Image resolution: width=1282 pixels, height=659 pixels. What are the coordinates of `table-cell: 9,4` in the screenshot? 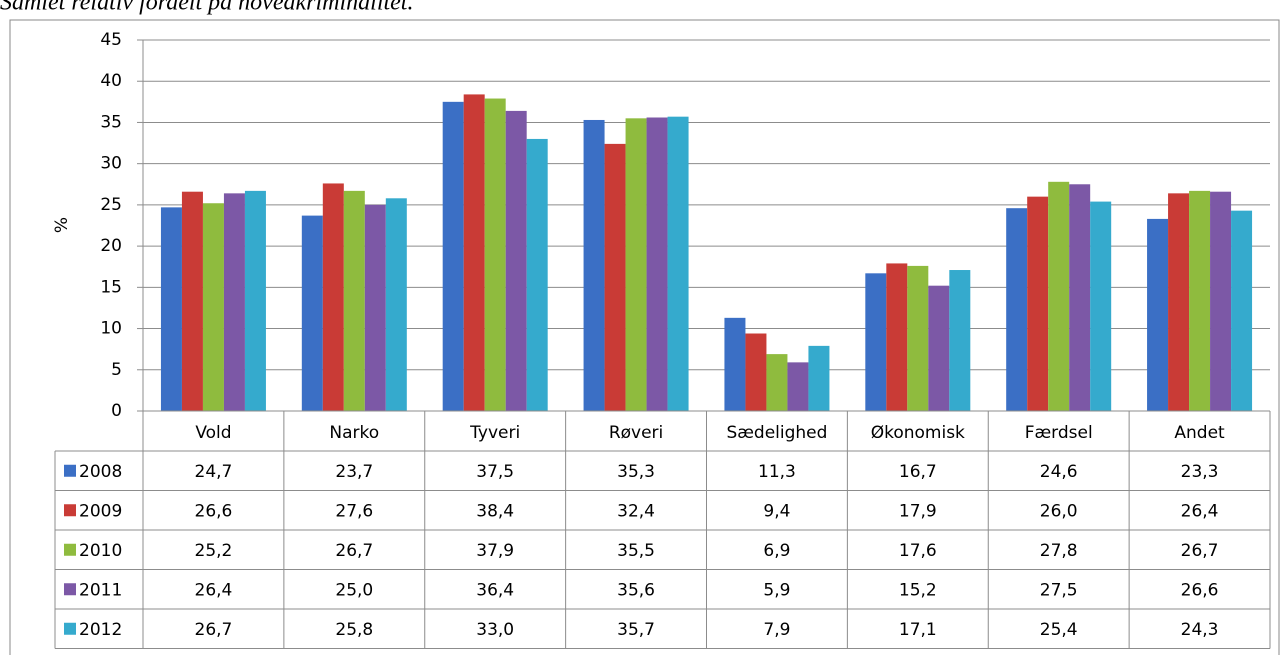 It's located at (776, 511).